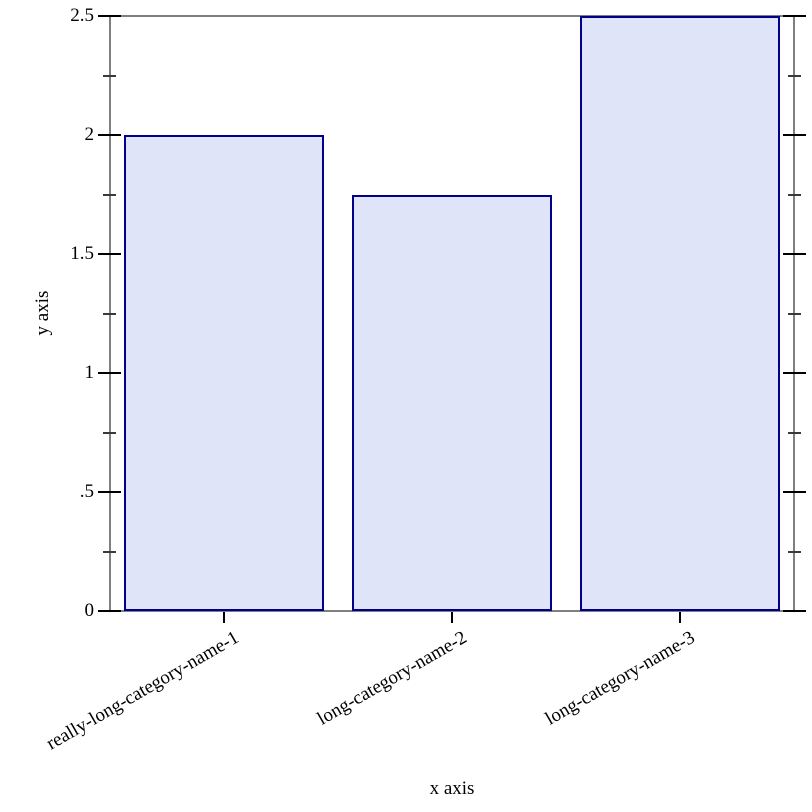 The height and width of the screenshot is (812, 812). Describe the element at coordinates (82, 15) in the screenshot. I see `y-tick-label: 2.5` at that location.